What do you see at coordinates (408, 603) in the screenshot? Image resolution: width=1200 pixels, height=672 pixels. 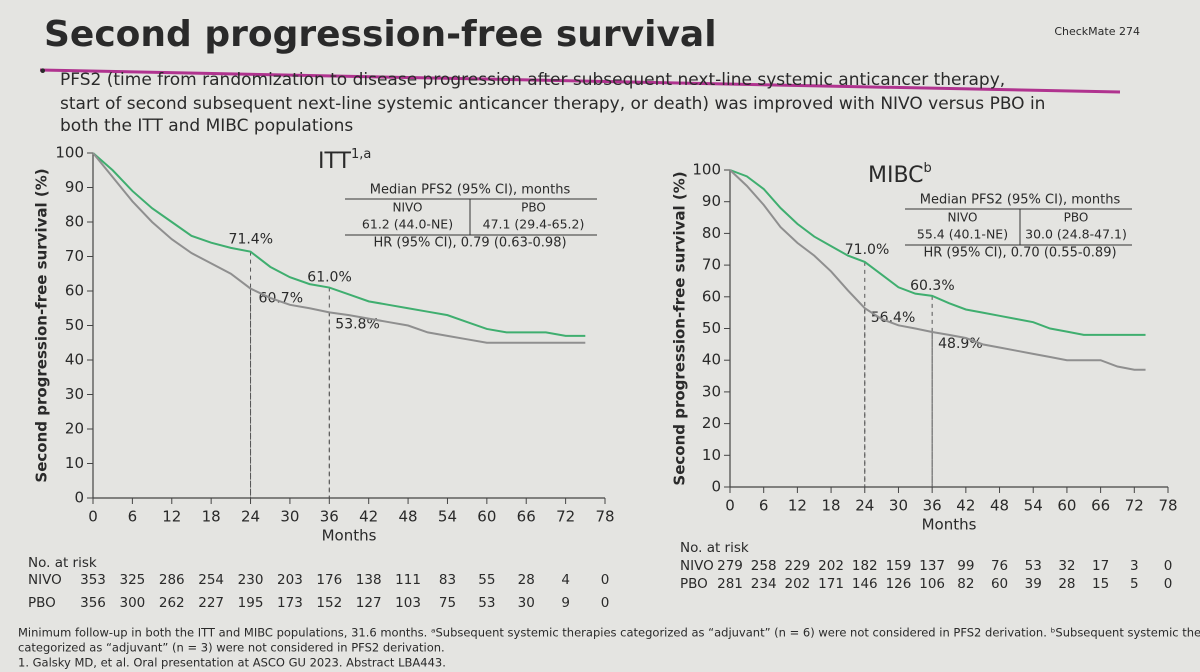 I see `risk-value: 103` at bounding box center [408, 603].